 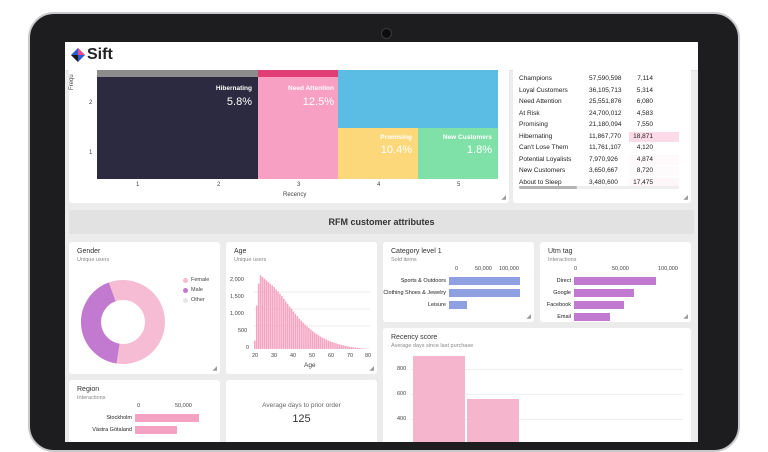 I want to click on segment-new-customers: New Customers 1.8%, so click(x=458, y=153).